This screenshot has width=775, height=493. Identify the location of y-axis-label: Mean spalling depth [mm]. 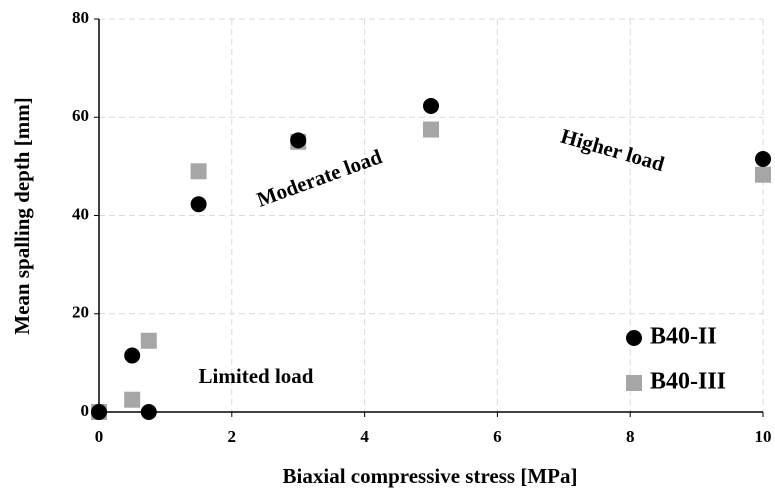
(22, 215).